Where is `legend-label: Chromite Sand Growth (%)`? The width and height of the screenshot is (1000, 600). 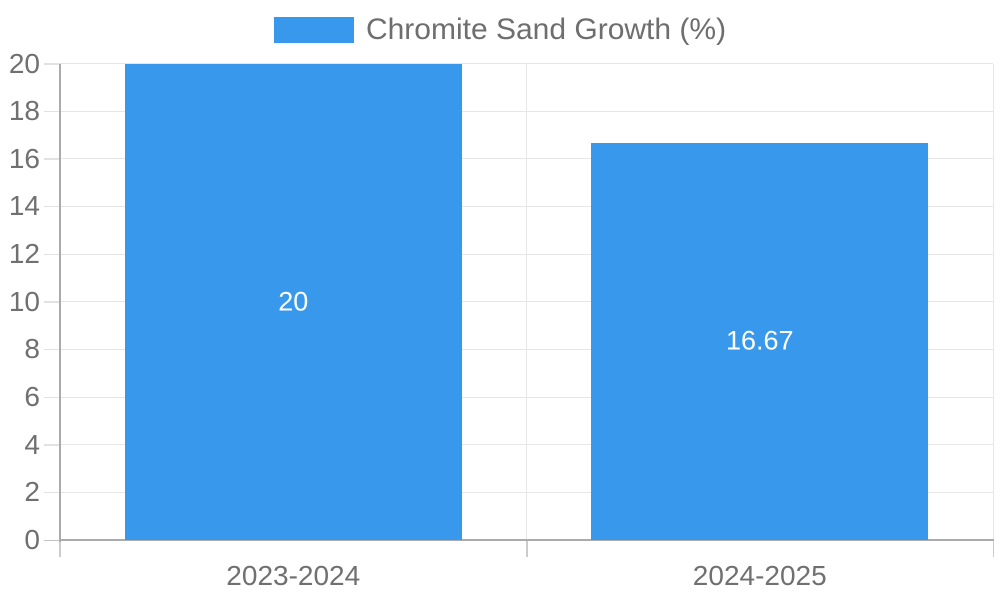 legend-label: Chromite Sand Growth (%) is located at coordinates (546, 29).